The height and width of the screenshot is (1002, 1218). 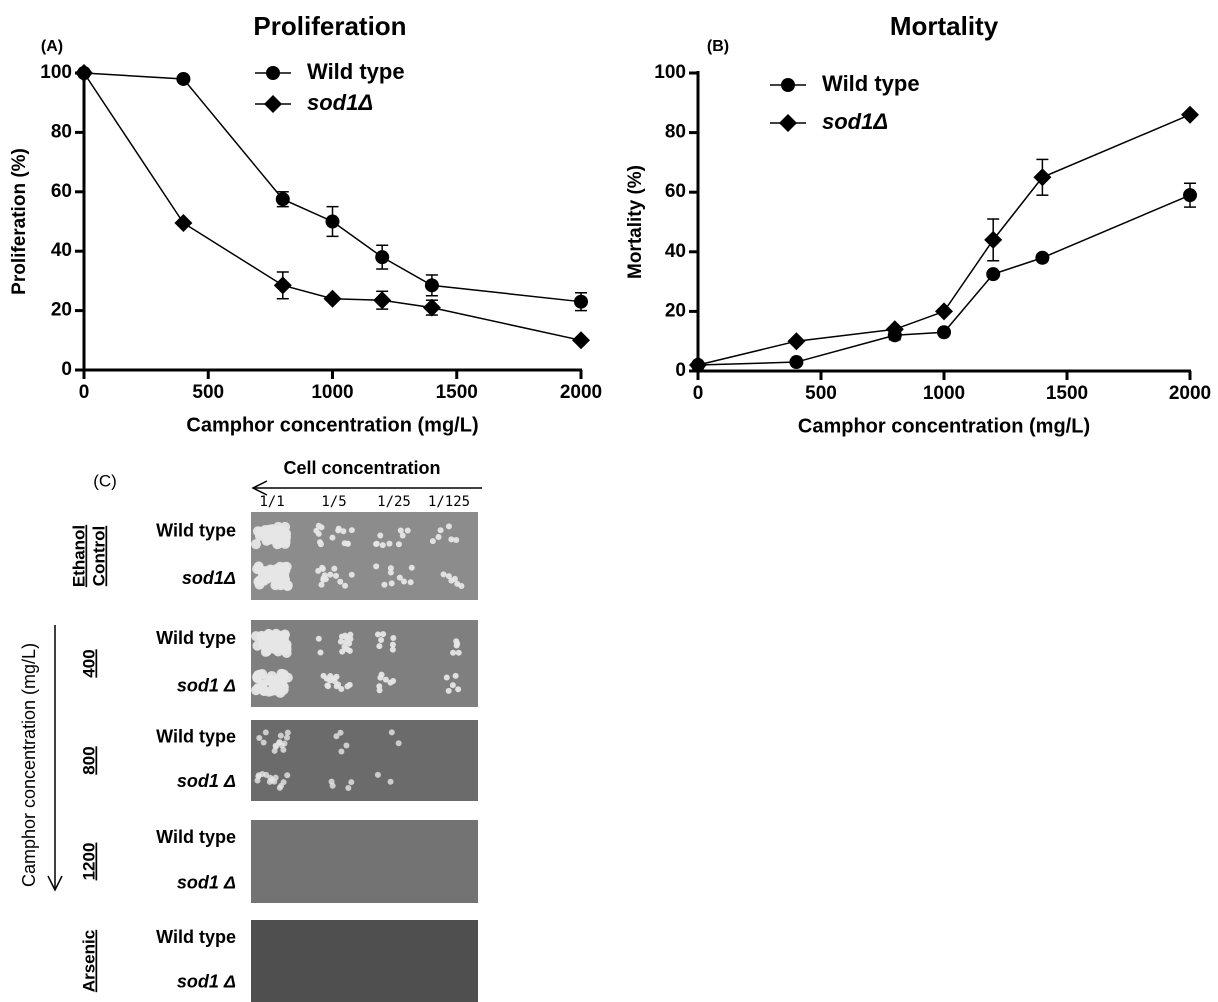 I want to click on x-tick-label: 0, so click(x=698, y=393).